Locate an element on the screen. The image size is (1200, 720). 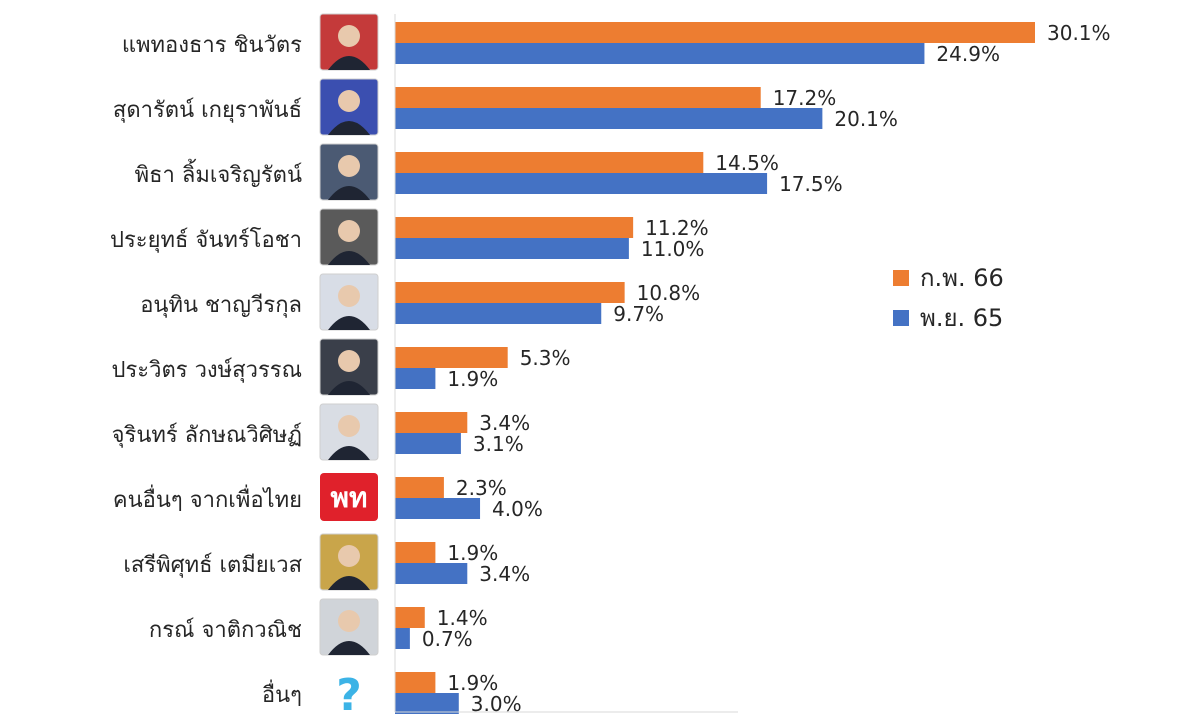
svg-text: พท is located at coordinates (349, 497).